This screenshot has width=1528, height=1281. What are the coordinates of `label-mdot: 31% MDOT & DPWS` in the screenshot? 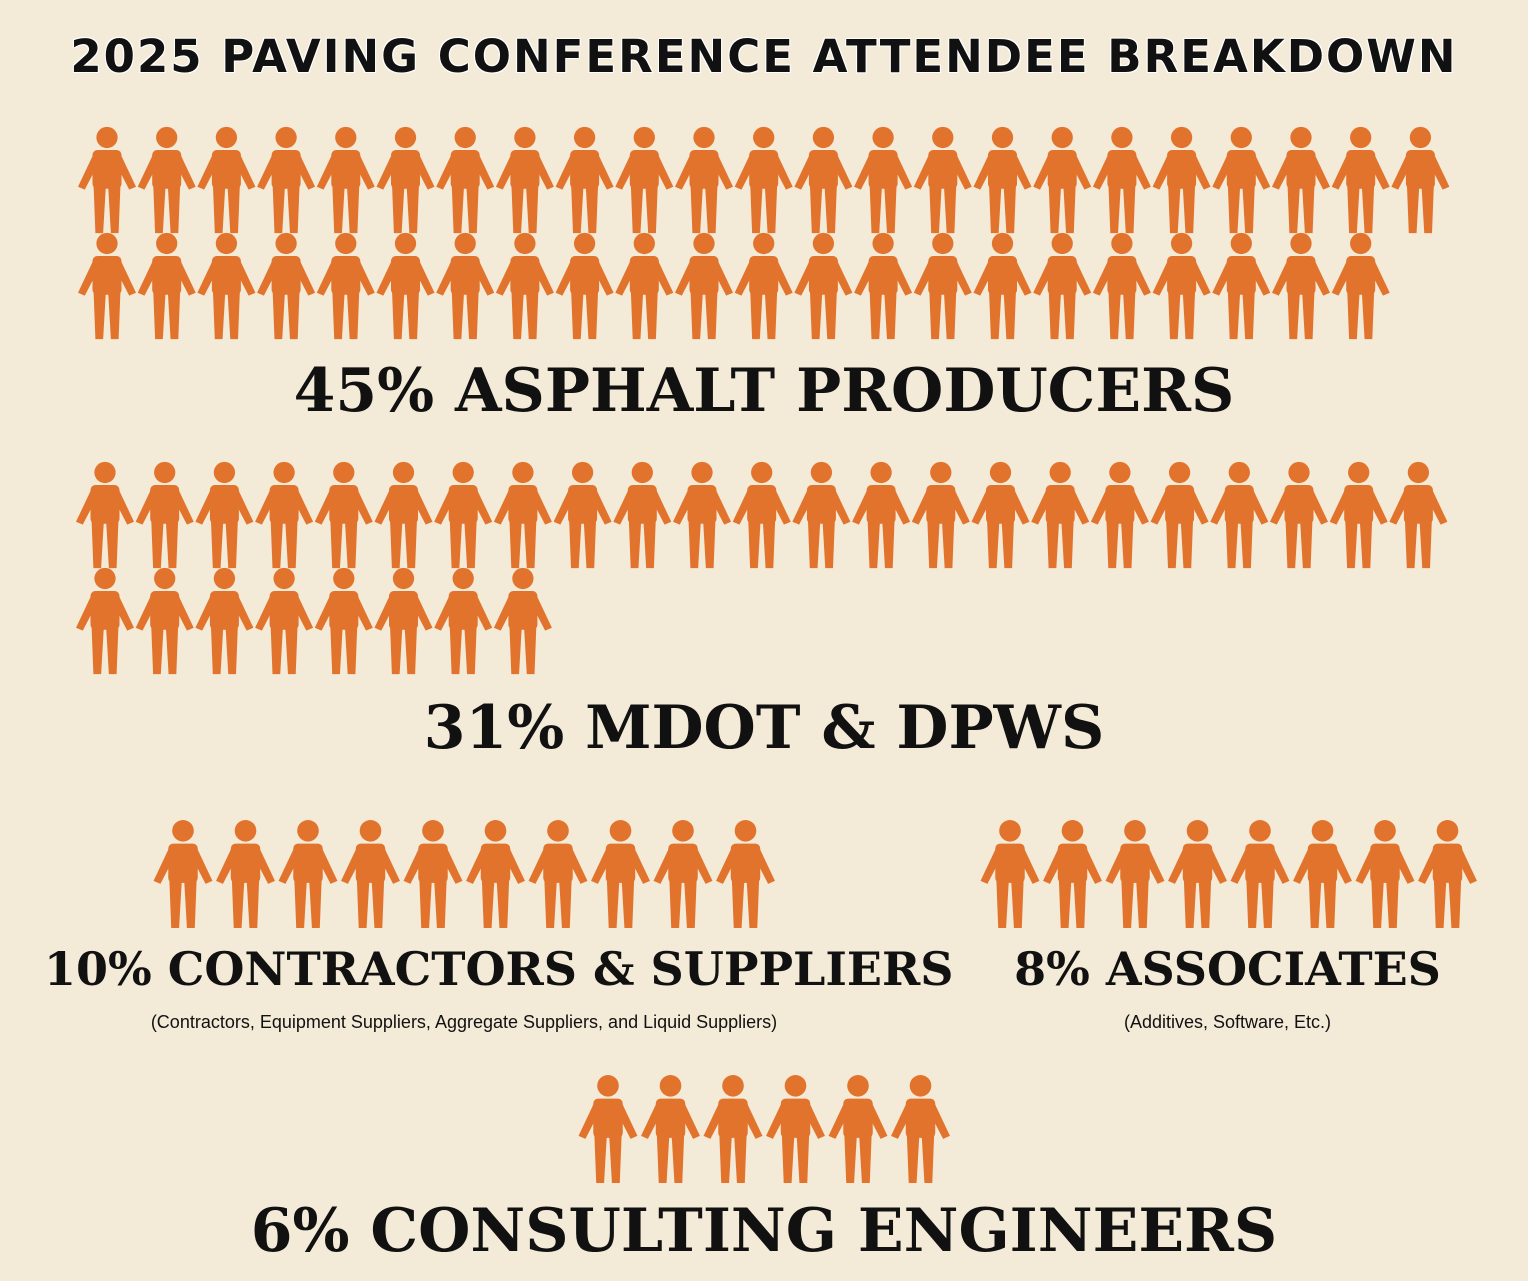 It's located at (764, 728).